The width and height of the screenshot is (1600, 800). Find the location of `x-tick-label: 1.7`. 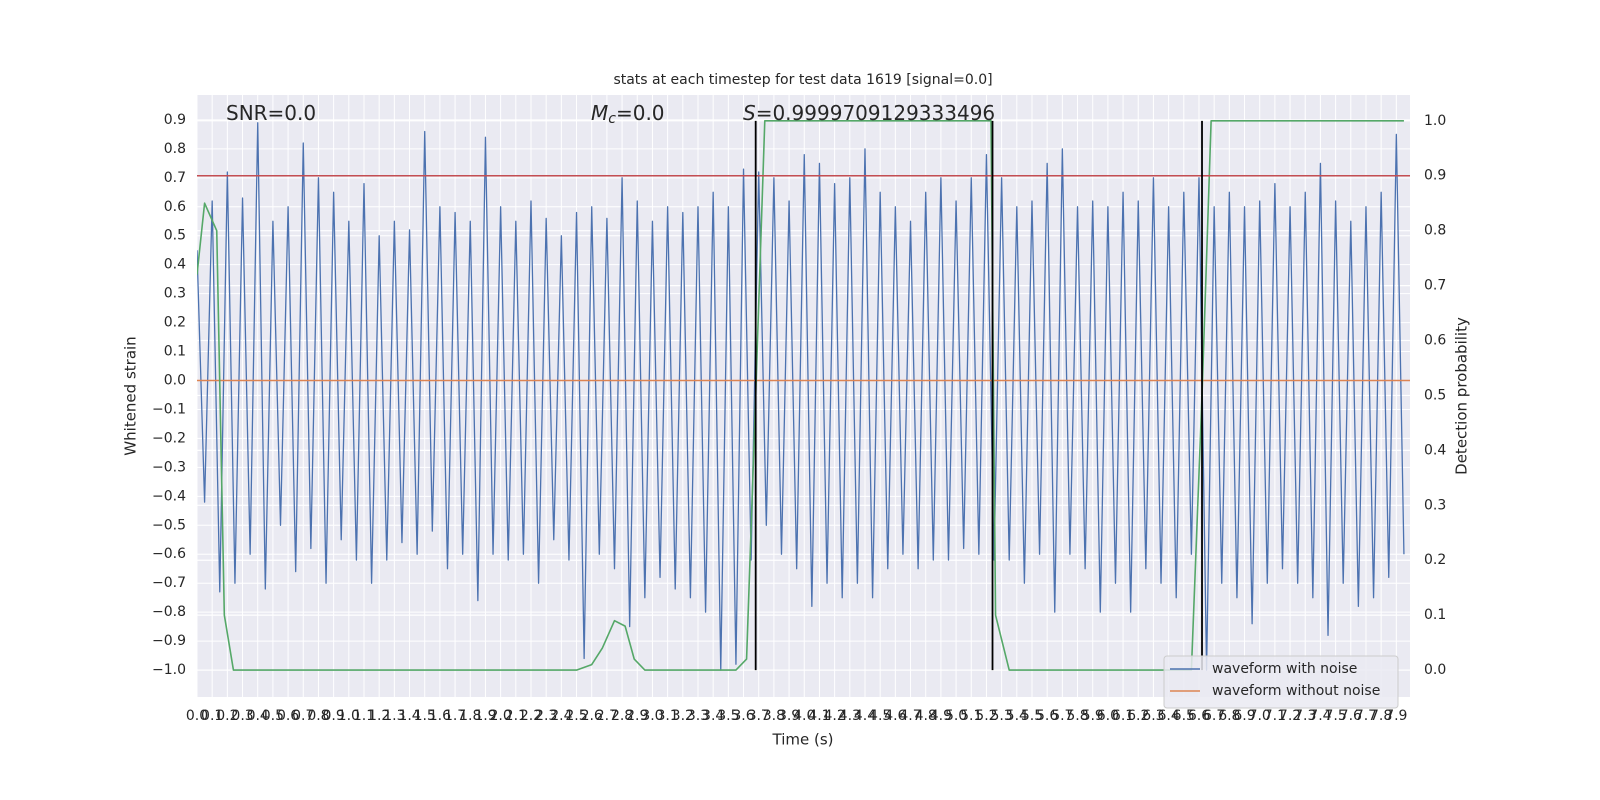

x-tick-label: 1.7 is located at coordinates (455, 716).